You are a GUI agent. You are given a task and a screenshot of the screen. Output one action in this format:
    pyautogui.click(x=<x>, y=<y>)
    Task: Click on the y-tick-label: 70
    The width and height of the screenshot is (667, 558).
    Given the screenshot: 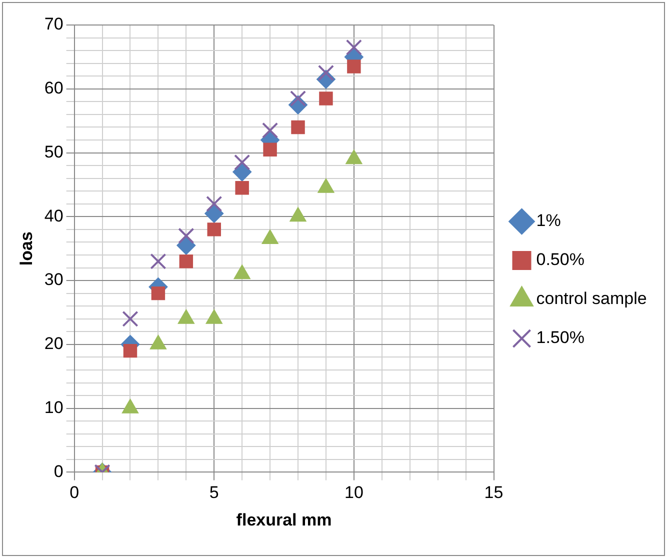 What is the action you would take?
    pyautogui.click(x=54, y=24)
    